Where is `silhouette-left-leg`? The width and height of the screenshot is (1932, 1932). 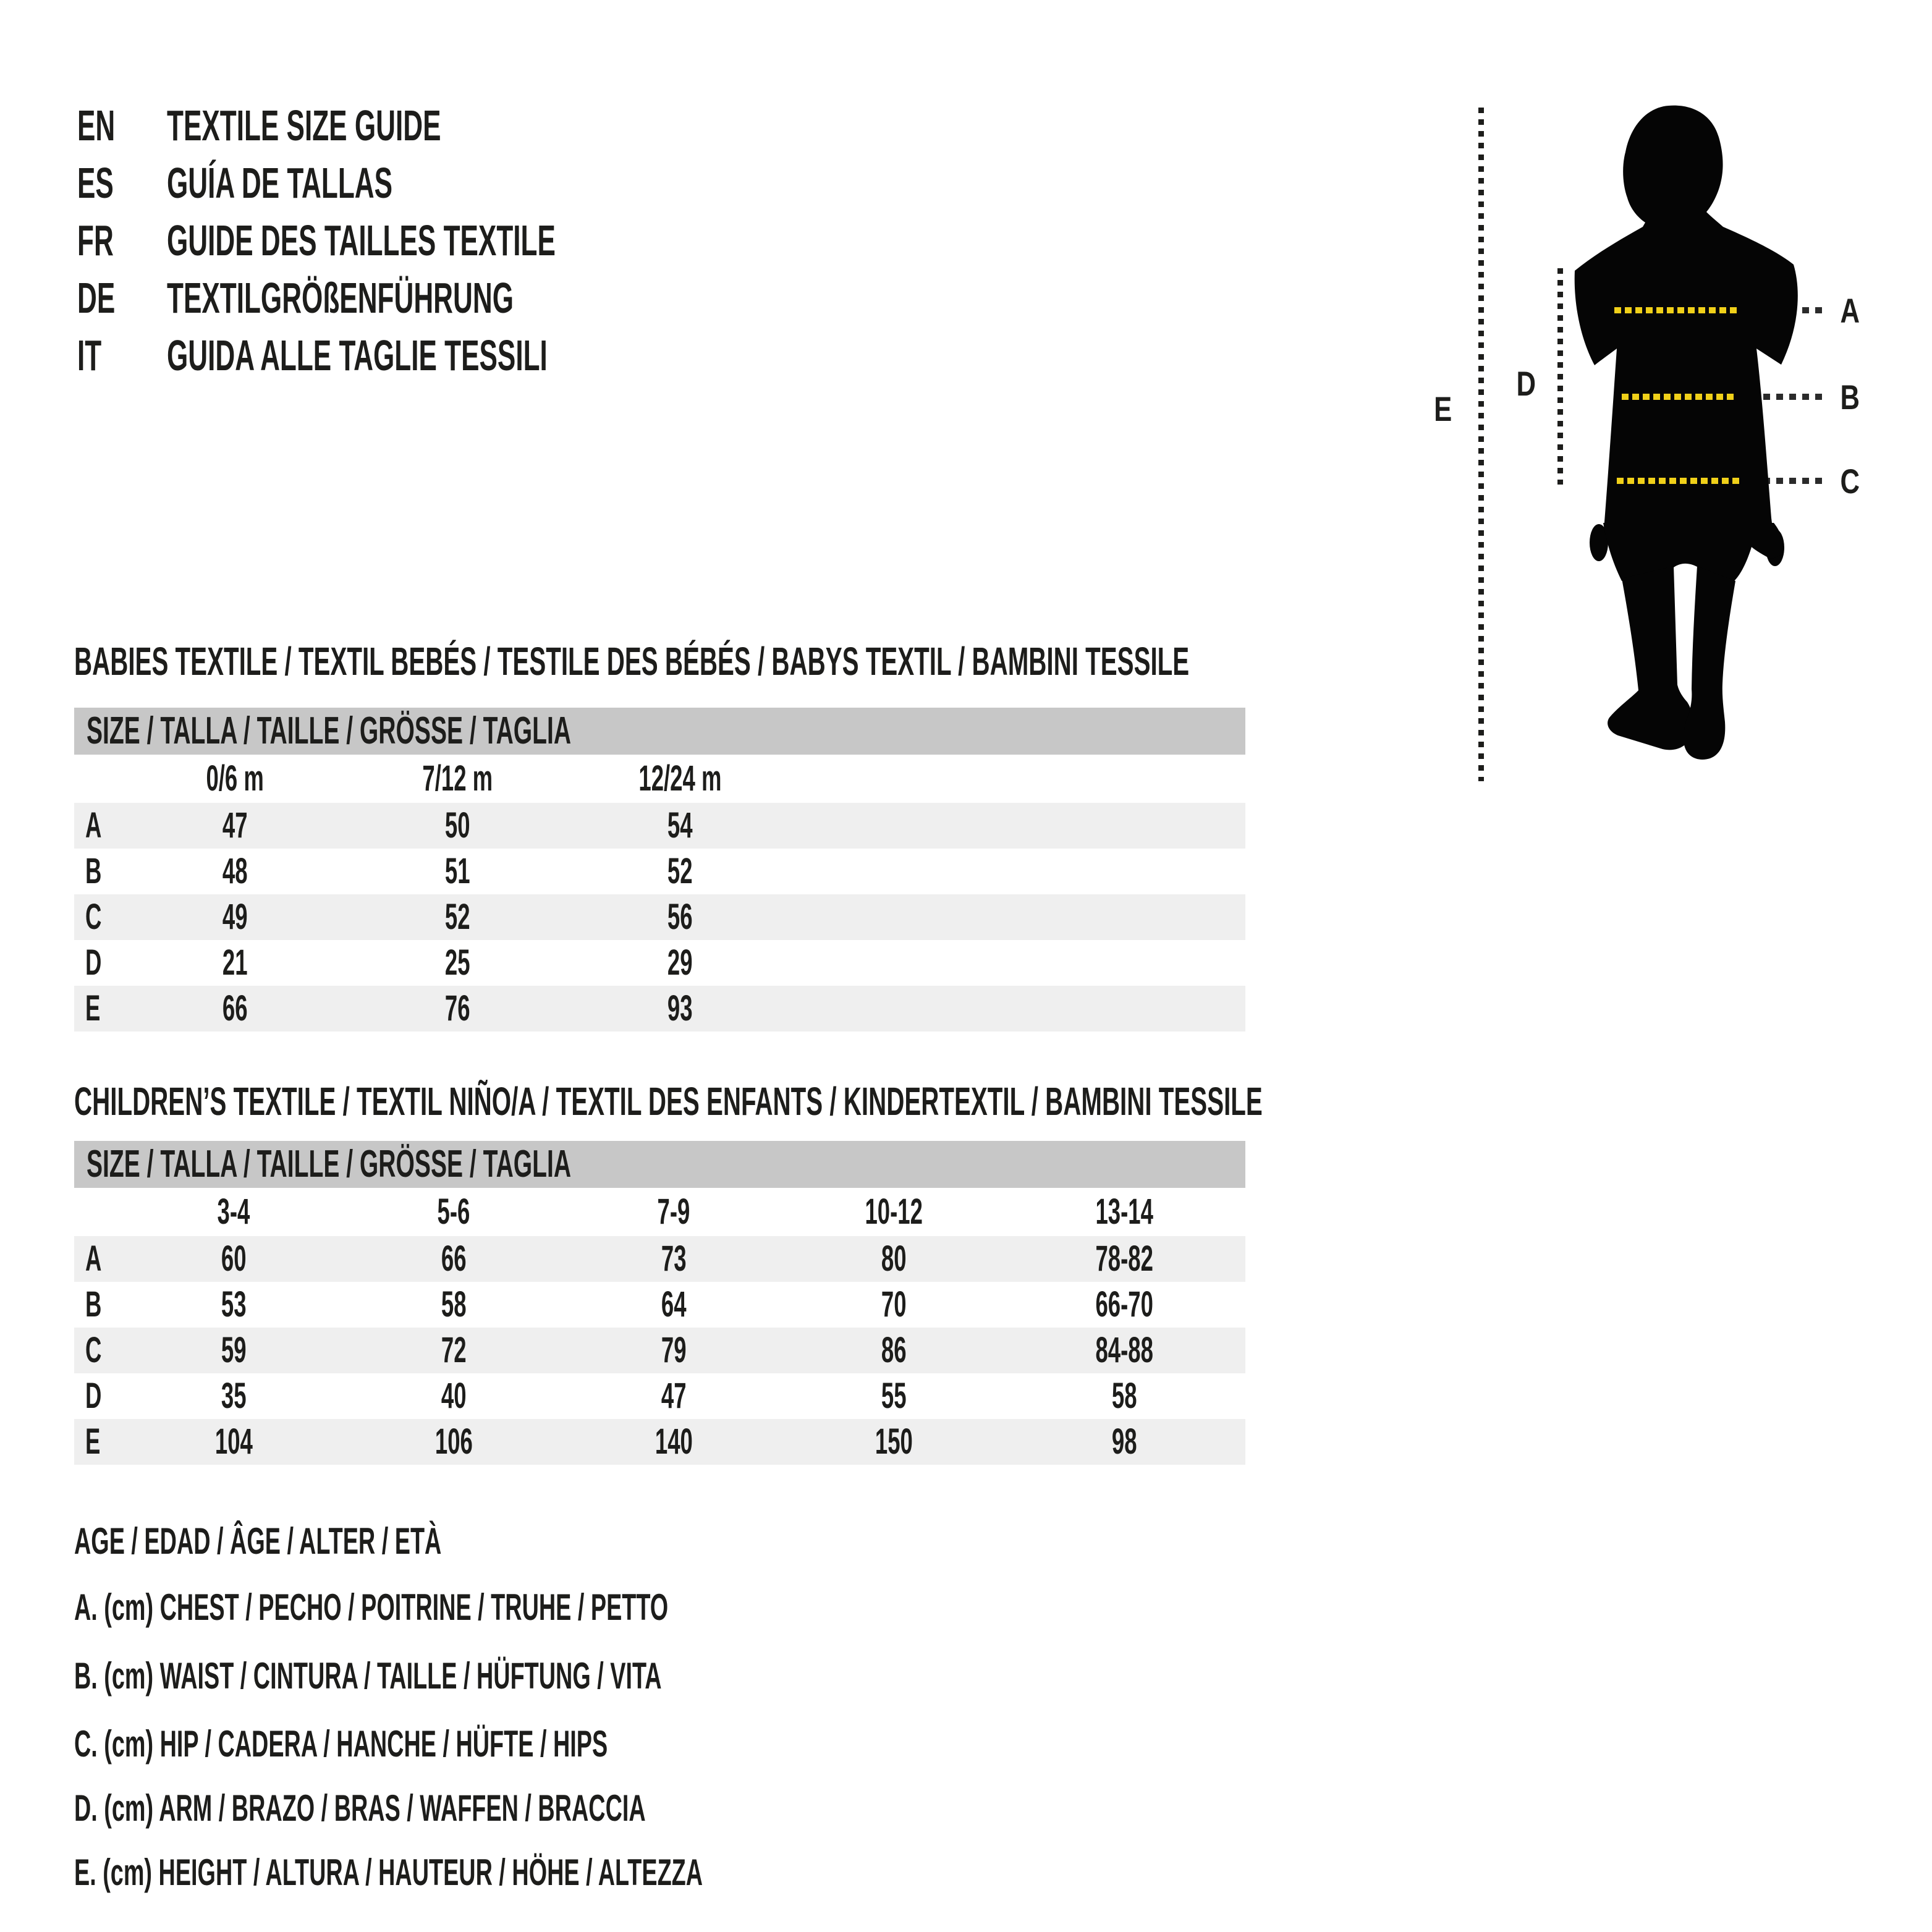
silhouette-left-leg is located at coordinates (1651, 658).